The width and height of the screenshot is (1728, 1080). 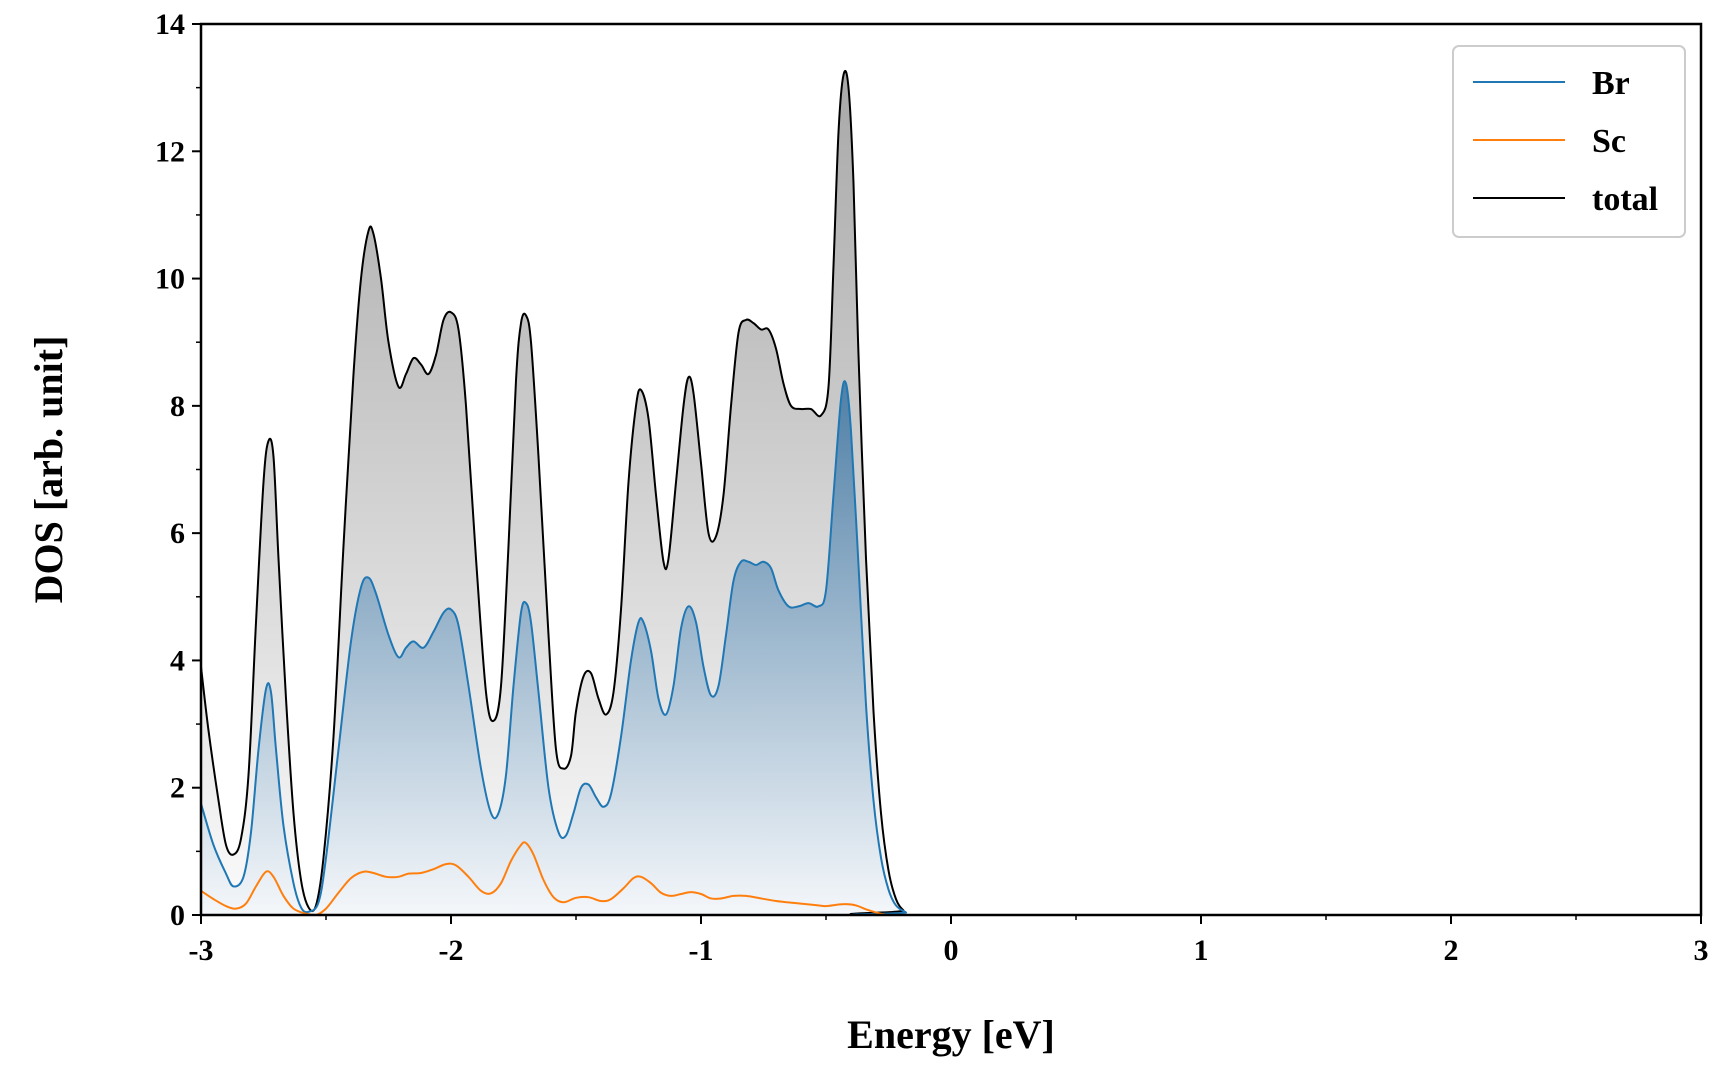 I want to click on y-tick-label: 8, so click(x=177, y=406).